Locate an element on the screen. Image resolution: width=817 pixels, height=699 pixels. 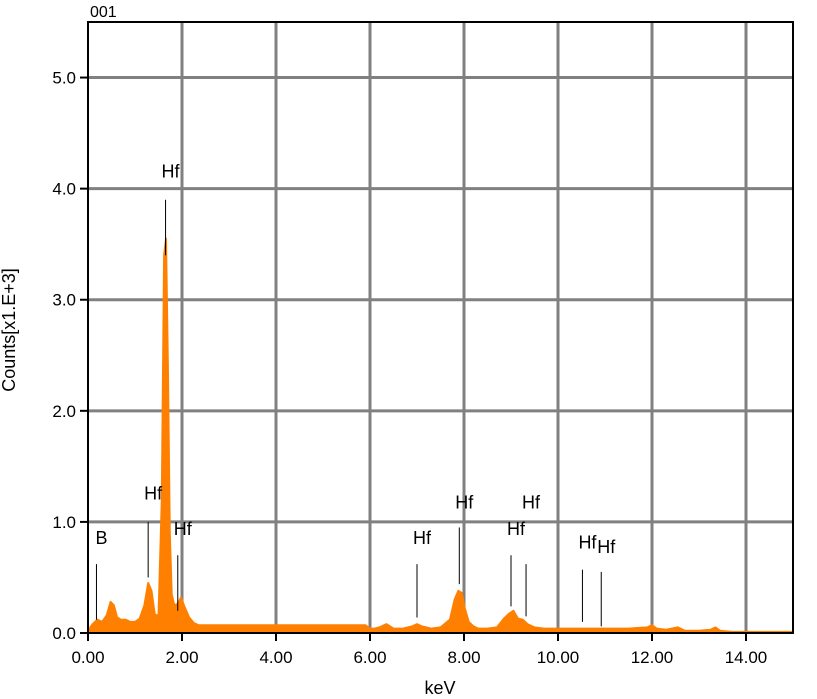
y-tick-label-2: 2.0 is located at coordinates (64, 411).